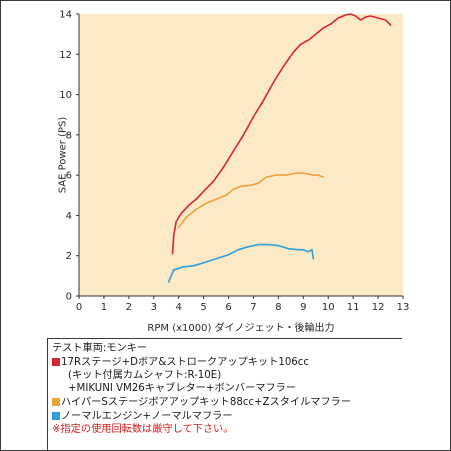 The image size is (451, 451). What do you see at coordinates (69, 176) in the screenshot?
I see `y-tick-label: 6` at bounding box center [69, 176].